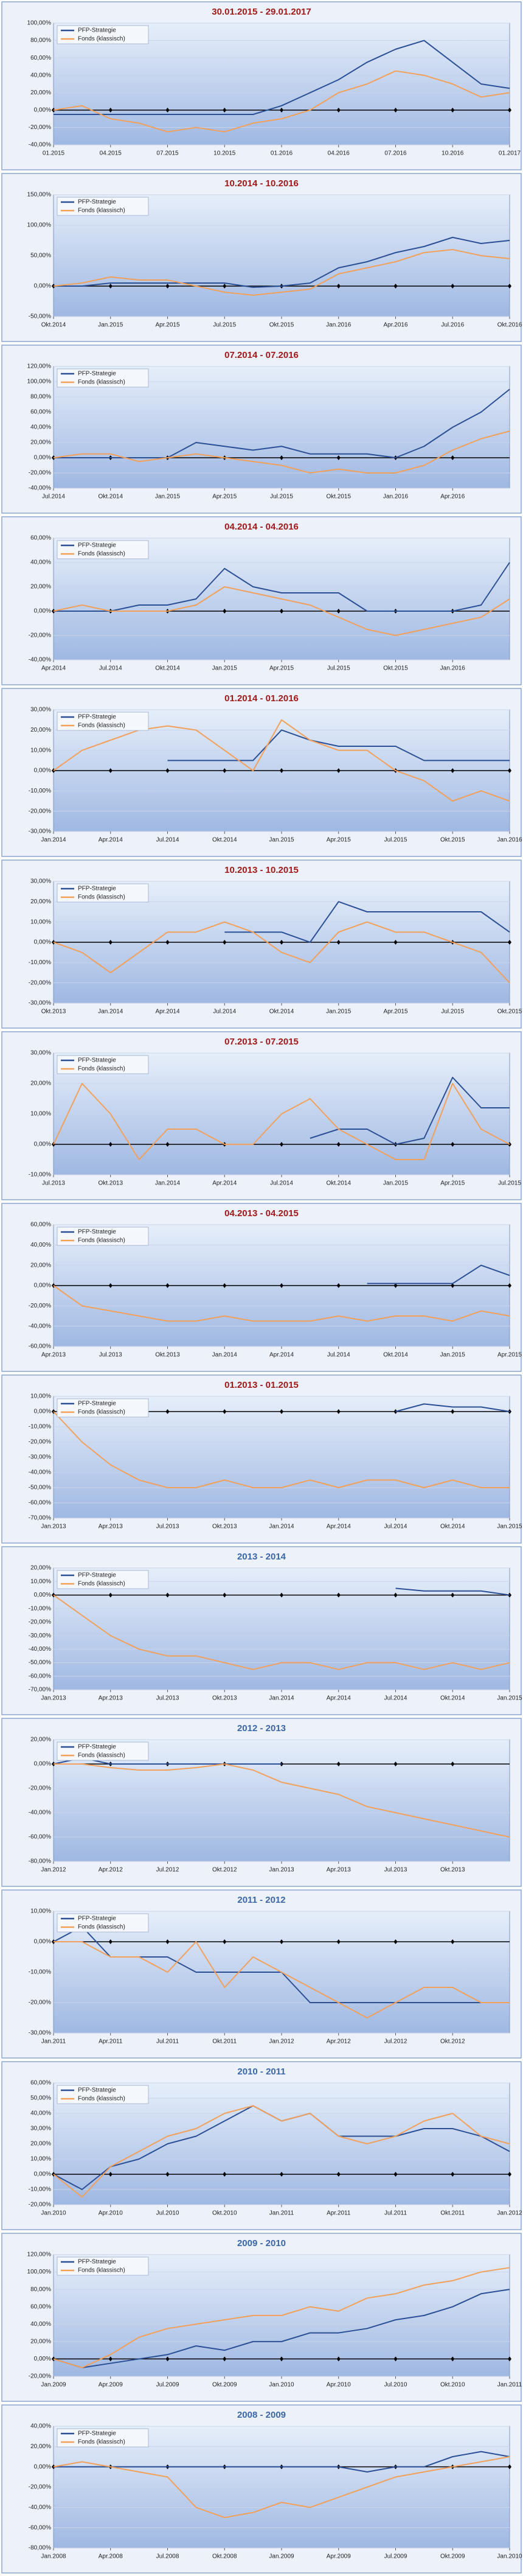 The image size is (523, 2576). What do you see at coordinates (168, 1871) in the screenshot?
I see `x-tick-label: Jul.2012` at bounding box center [168, 1871].